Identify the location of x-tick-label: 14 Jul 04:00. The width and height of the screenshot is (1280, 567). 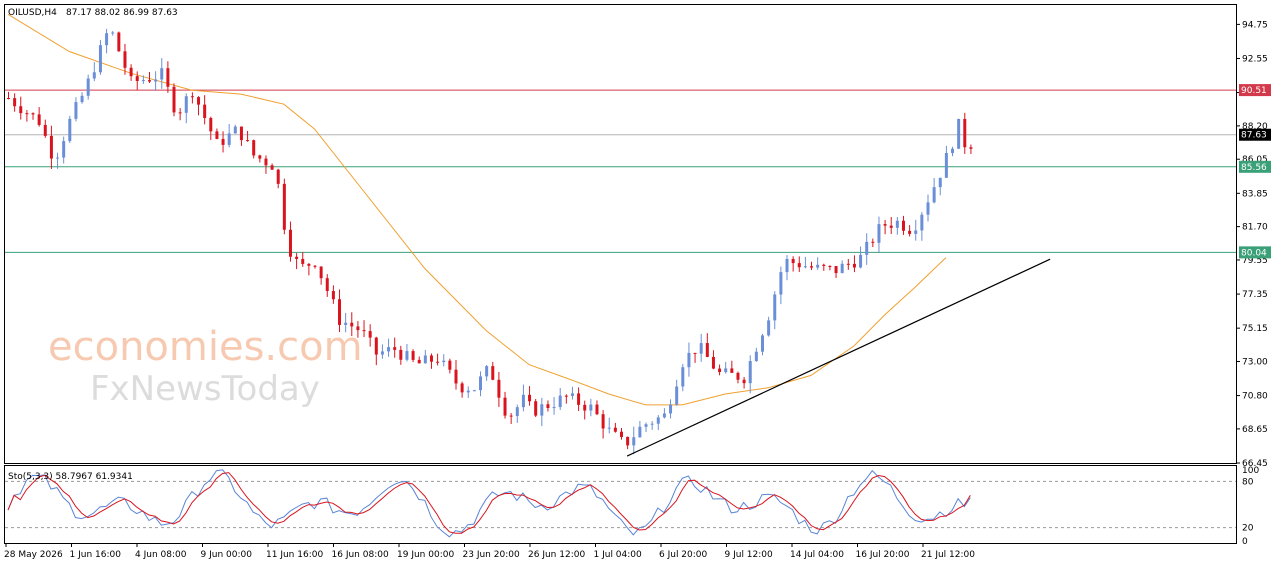
(817, 555).